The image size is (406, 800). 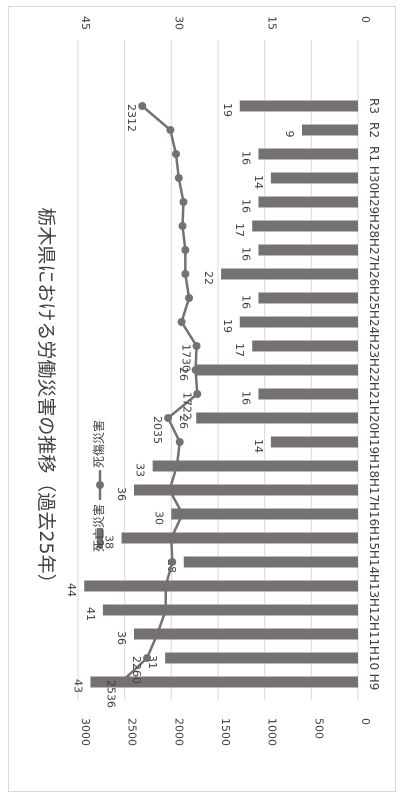 What do you see at coordinates (131, 118) in the screenshot?
I see `line-value-label: 2312` at bounding box center [131, 118].